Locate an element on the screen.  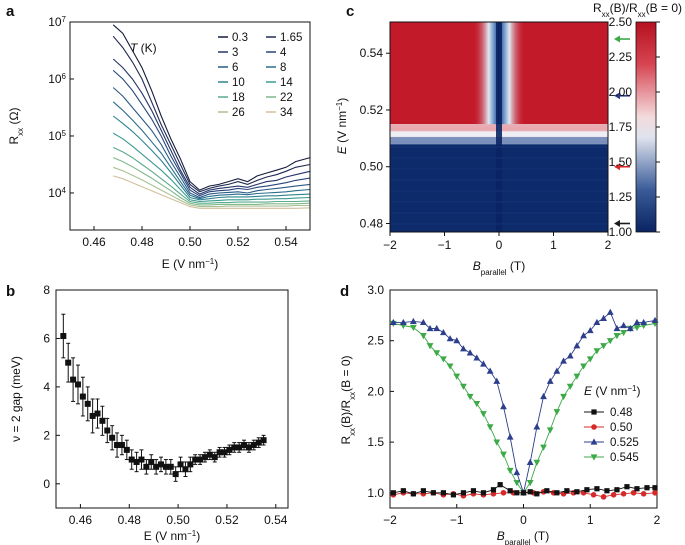
panel-b-frame is located at coordinates (172, 399).